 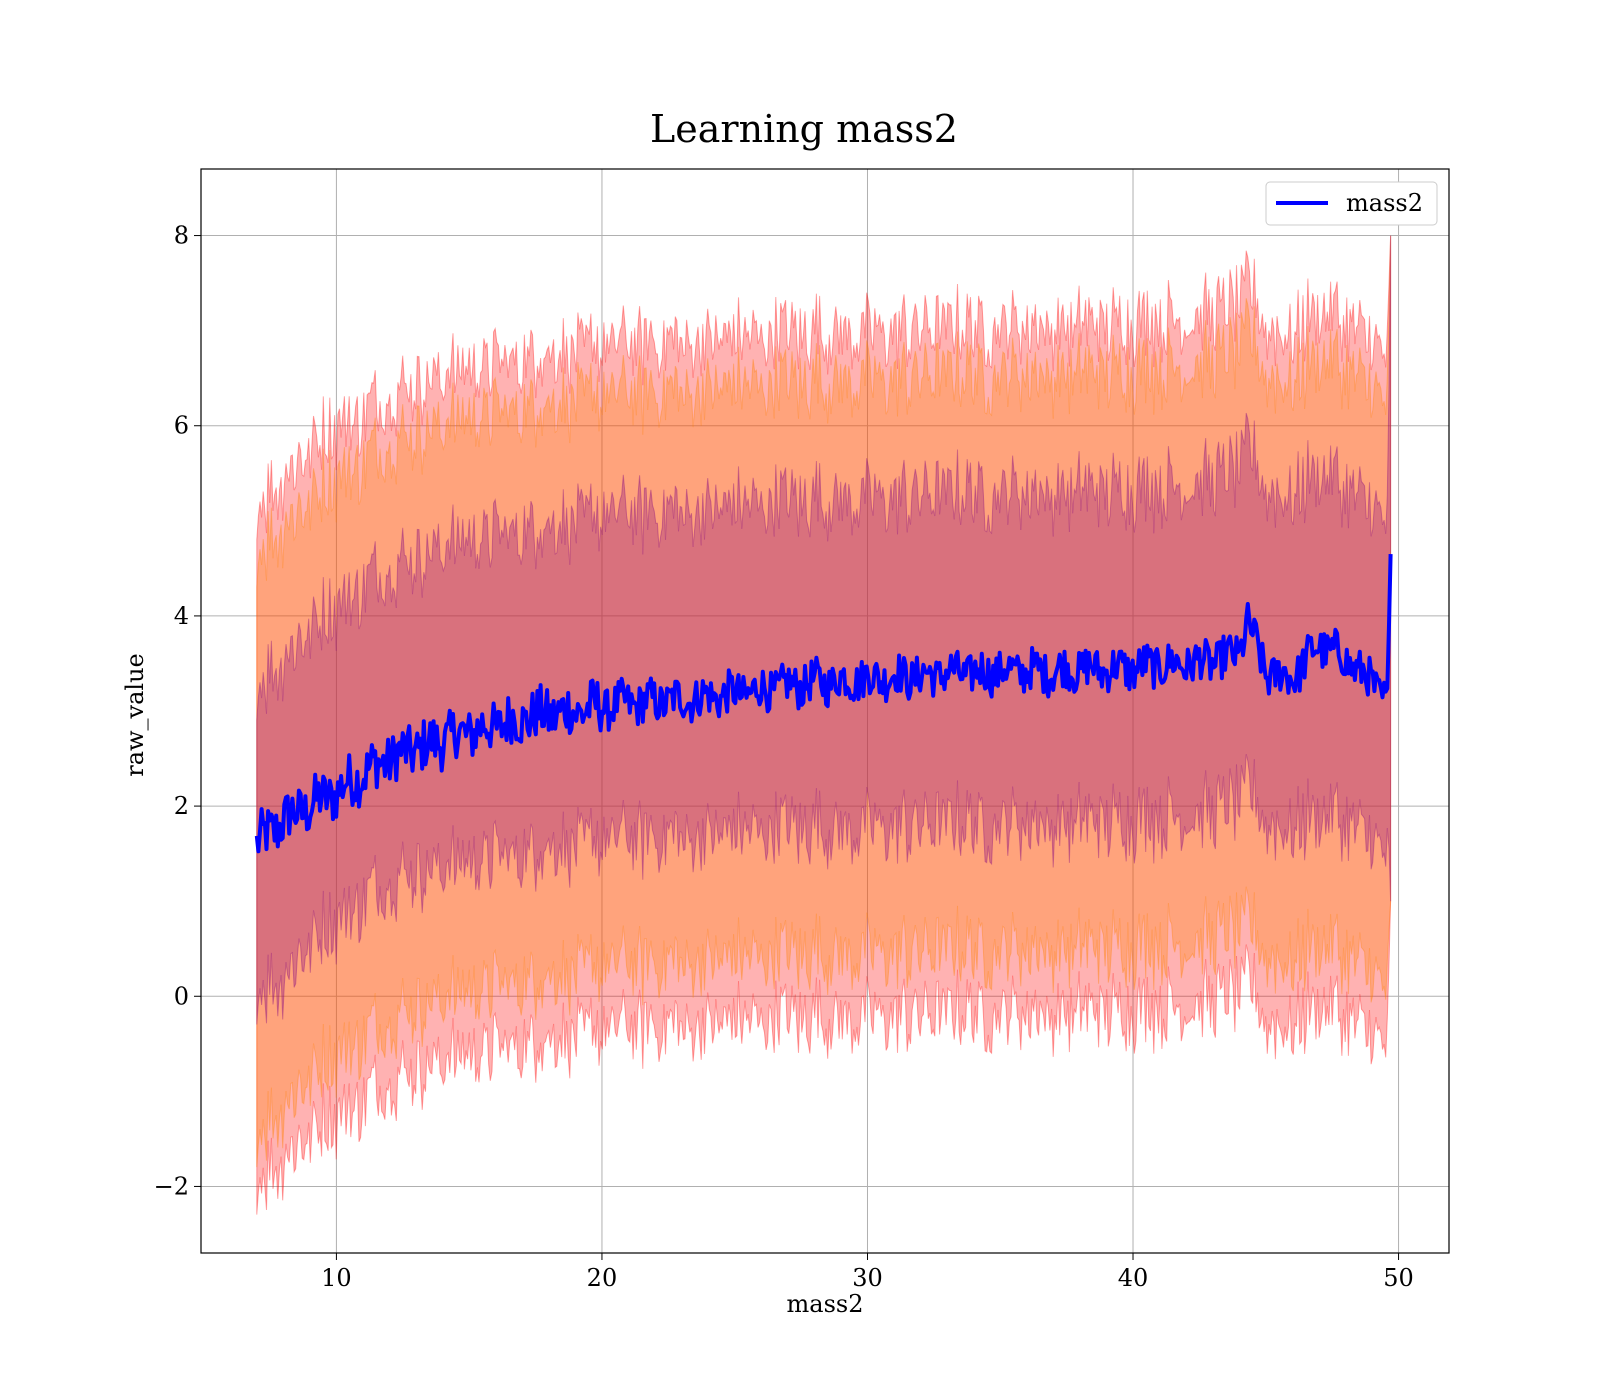 What do you see at coordinates (804, 129) in the screenshot?
I see `chart-title: Learning mass2` at bounding box center [804, 129].